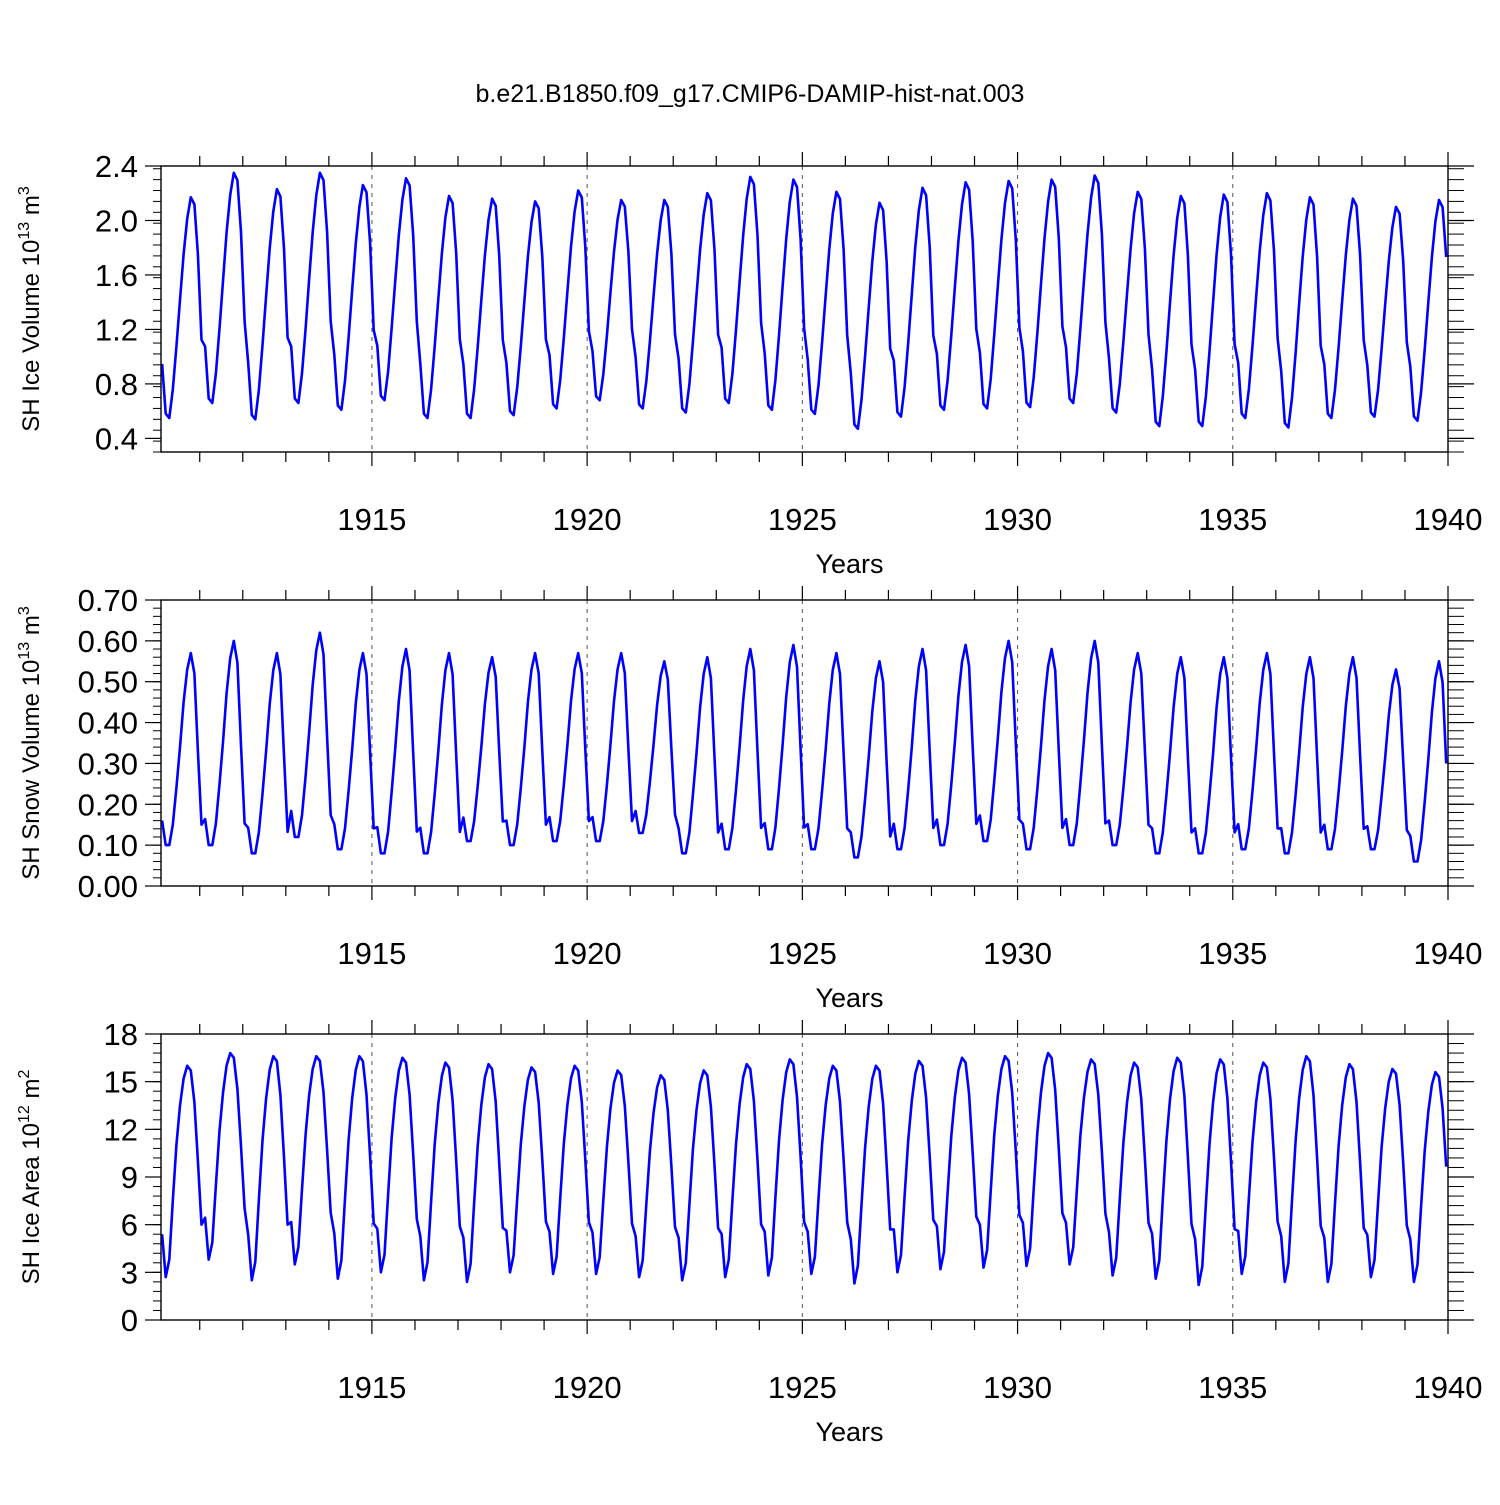 This screenshot has height=1505, width=1500. What do you see at coordinates (129, 1177) in the screenshot?
I see `y-tick-label: 9` at bounding box center [129, 1177].